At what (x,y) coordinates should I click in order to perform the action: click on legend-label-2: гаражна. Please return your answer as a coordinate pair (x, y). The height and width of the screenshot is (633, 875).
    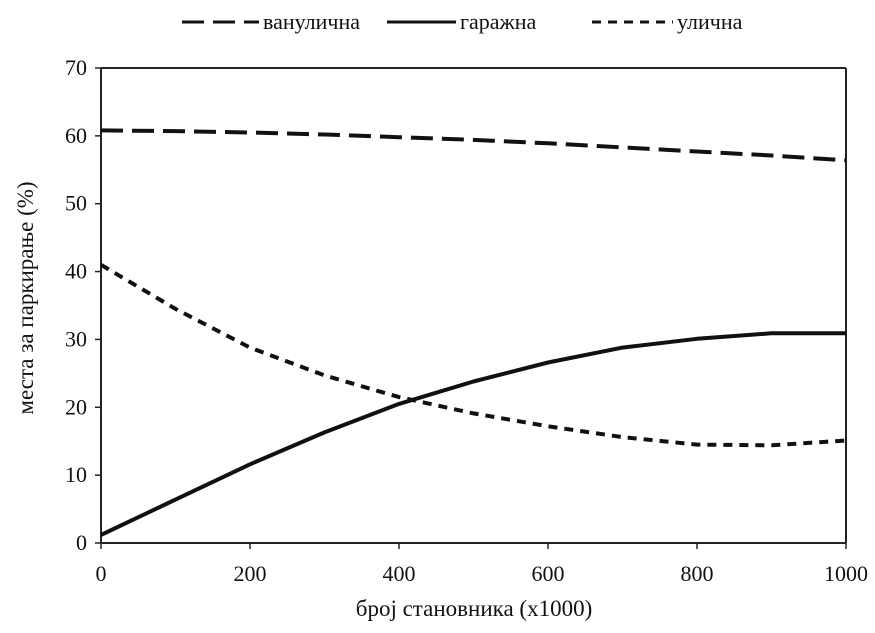
    Looking at the image, I should click on (498, 21).